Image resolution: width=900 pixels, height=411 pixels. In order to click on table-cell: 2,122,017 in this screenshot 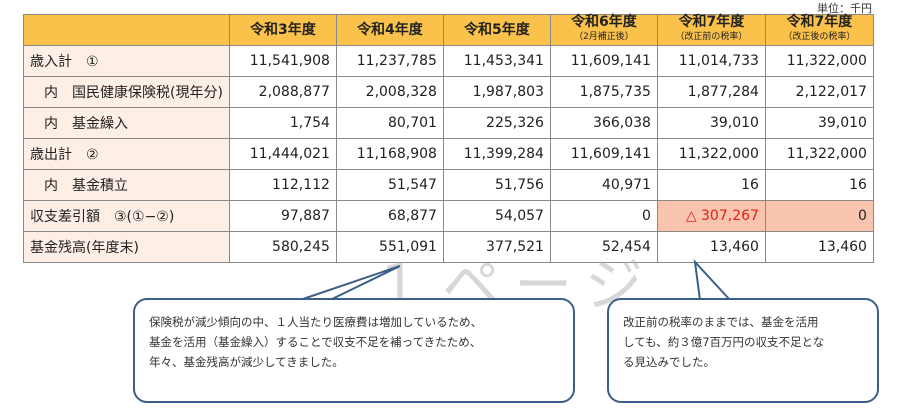, I will do `click(819, 92)`.